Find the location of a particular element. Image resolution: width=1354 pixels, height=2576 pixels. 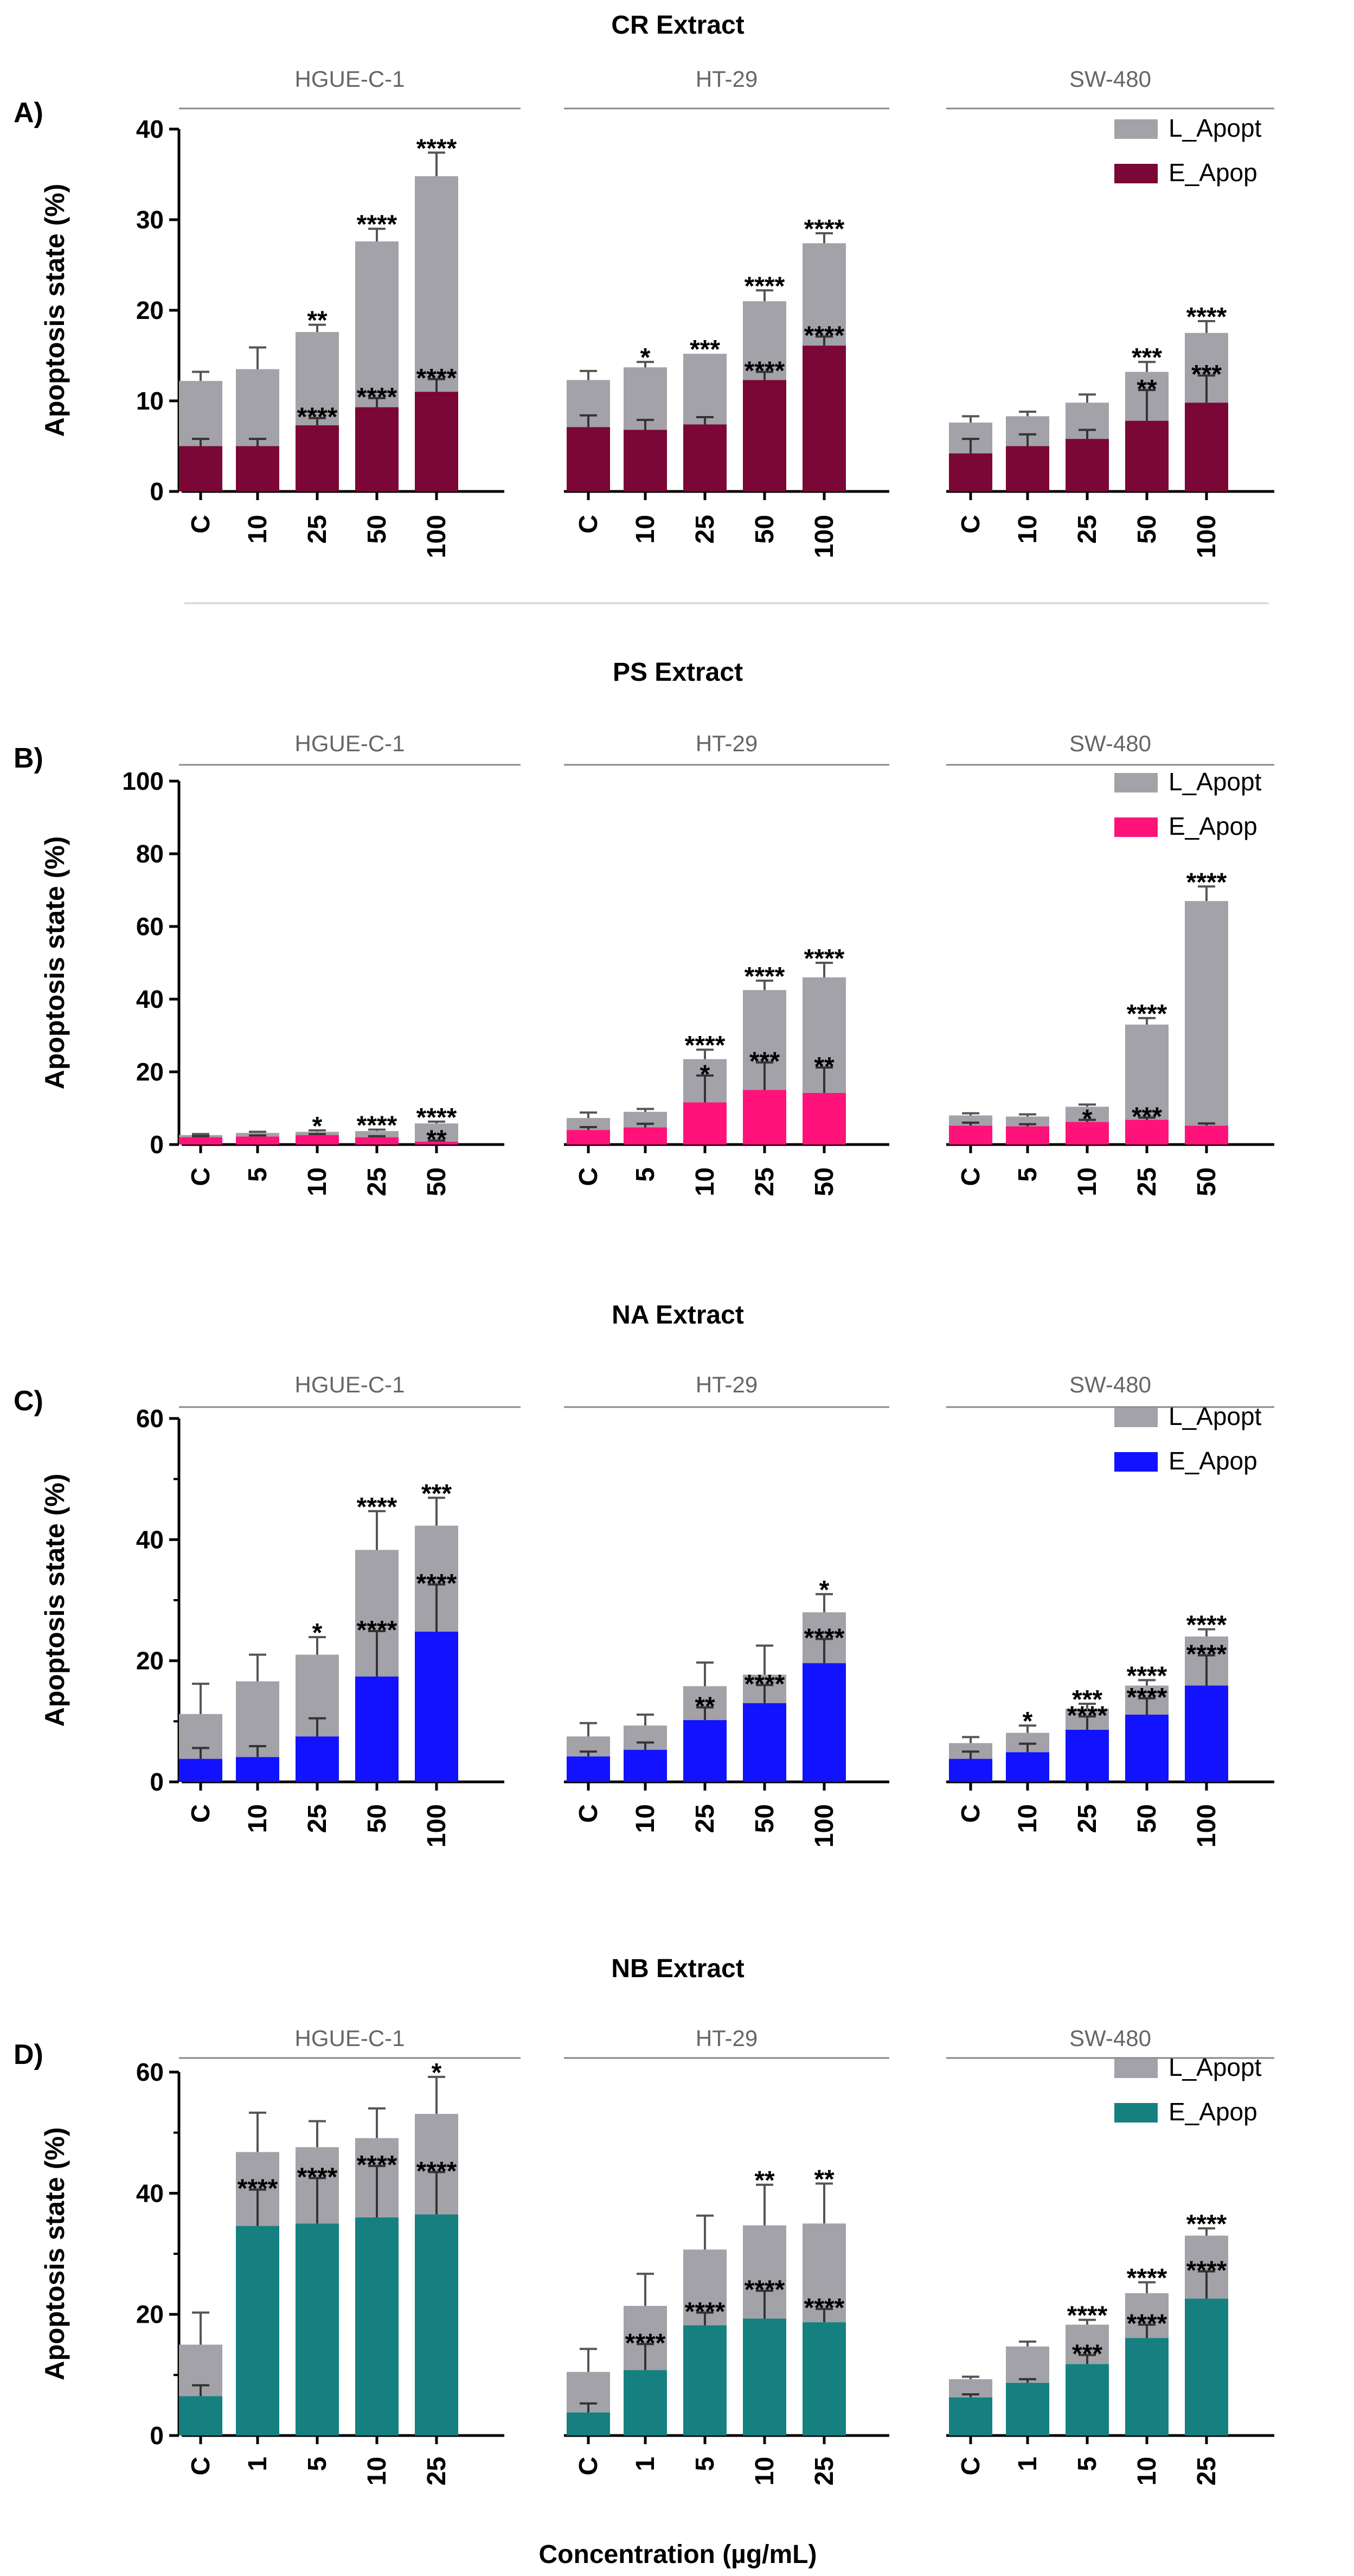

legend-label-late: L_Apopt is located at coordinates (1215, 128).